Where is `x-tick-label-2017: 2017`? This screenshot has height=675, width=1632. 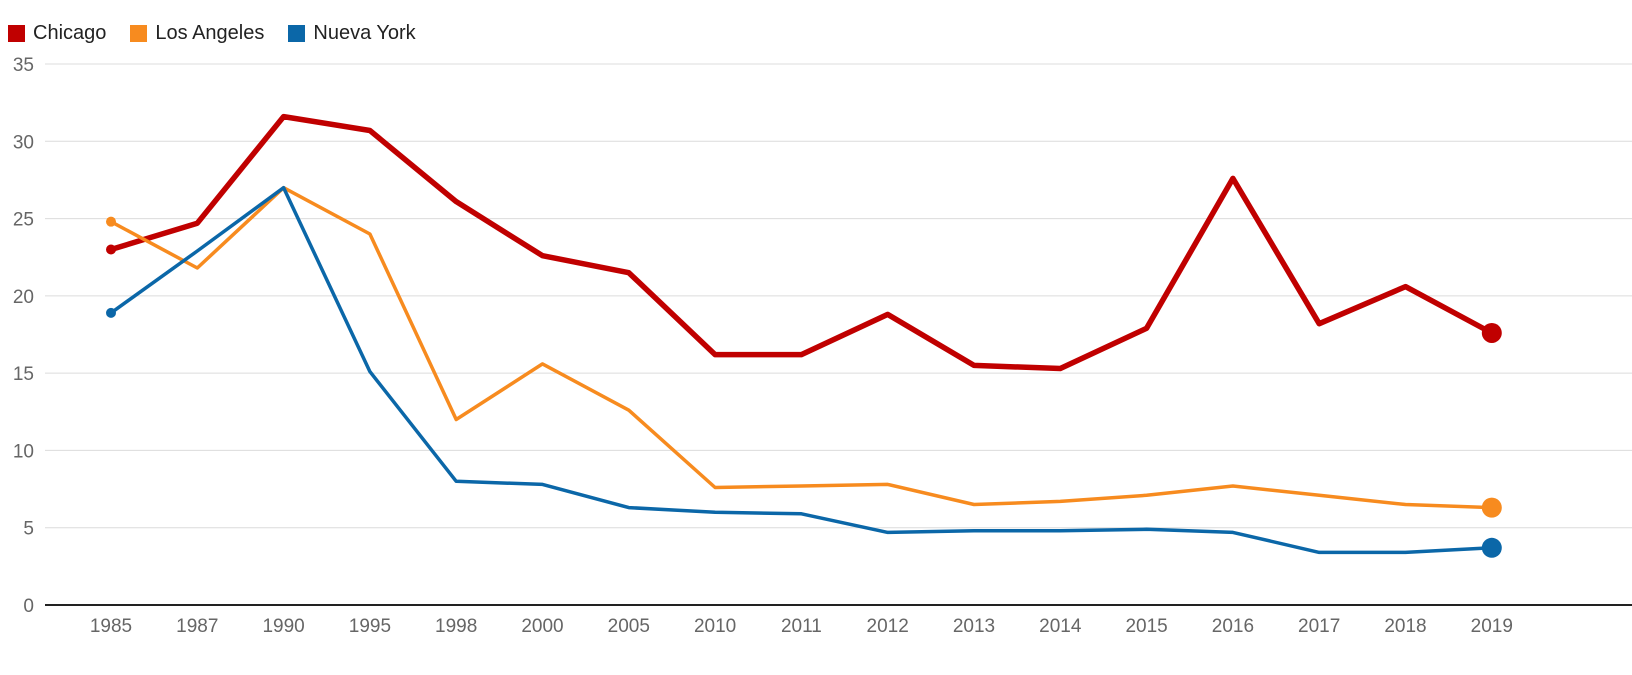
x-tick-label-2017: 2017 is located at coordinates (1319, 626).